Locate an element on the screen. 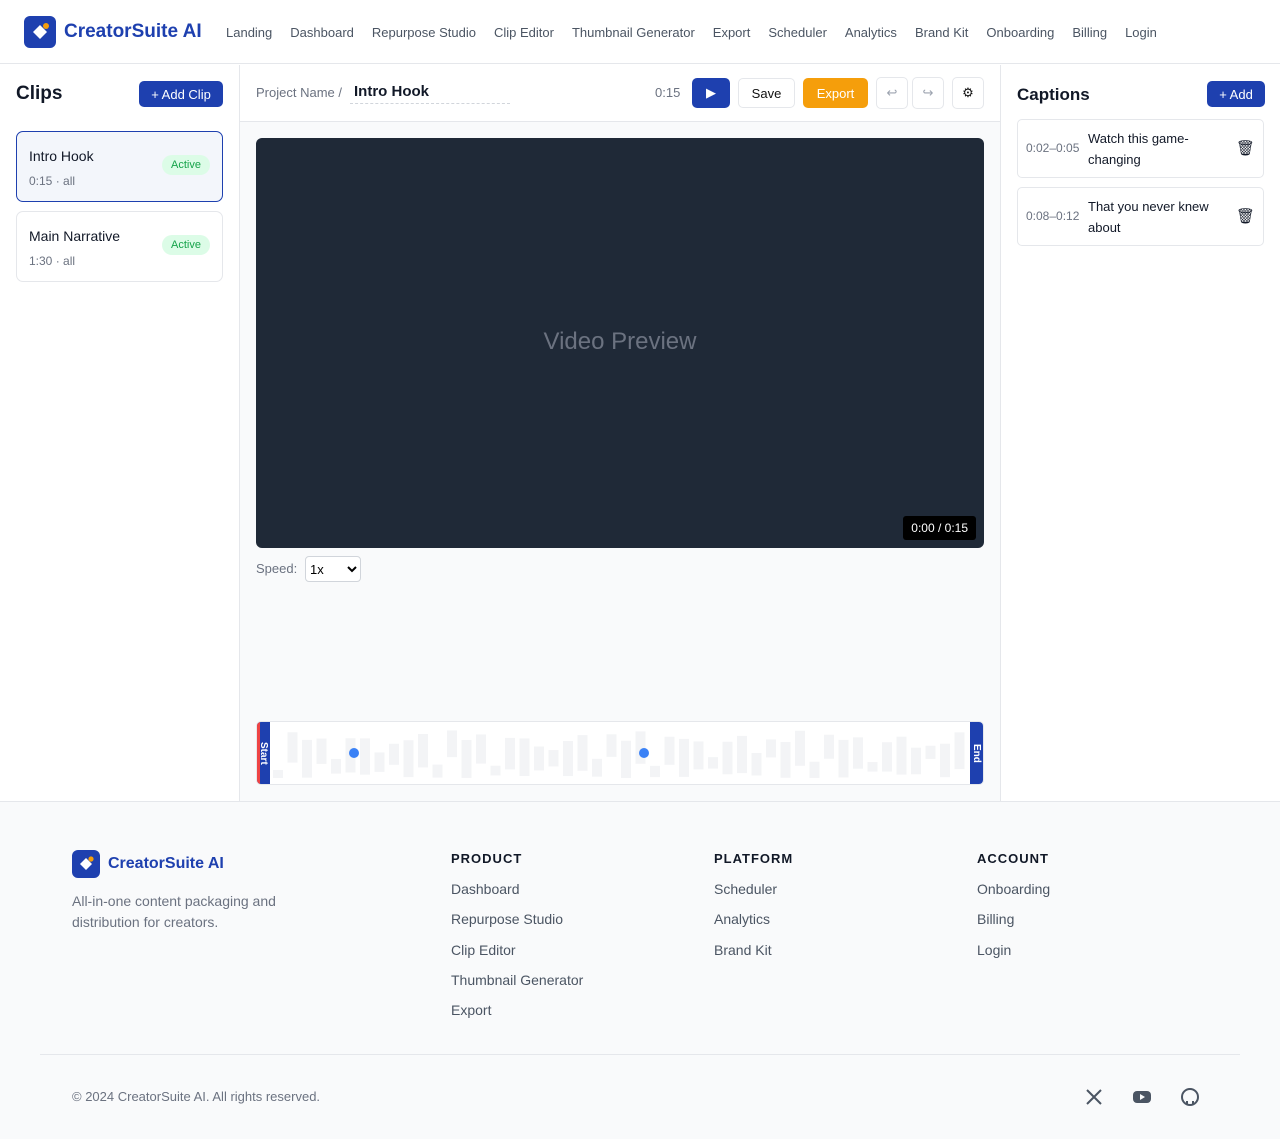 This screenshot has width=1280, height=1139. export-button: Export is located at coordinates (835, 93).